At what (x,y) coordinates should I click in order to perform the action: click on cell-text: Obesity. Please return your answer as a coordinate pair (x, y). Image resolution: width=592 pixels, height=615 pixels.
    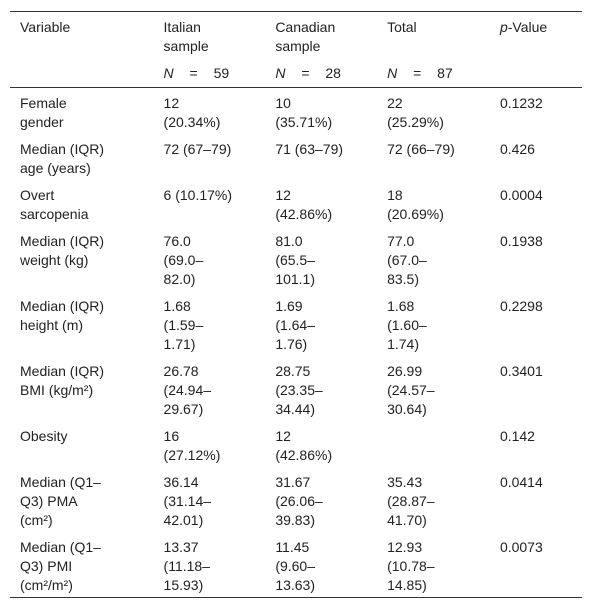
    Looking at the image, I should click on (44, 436).